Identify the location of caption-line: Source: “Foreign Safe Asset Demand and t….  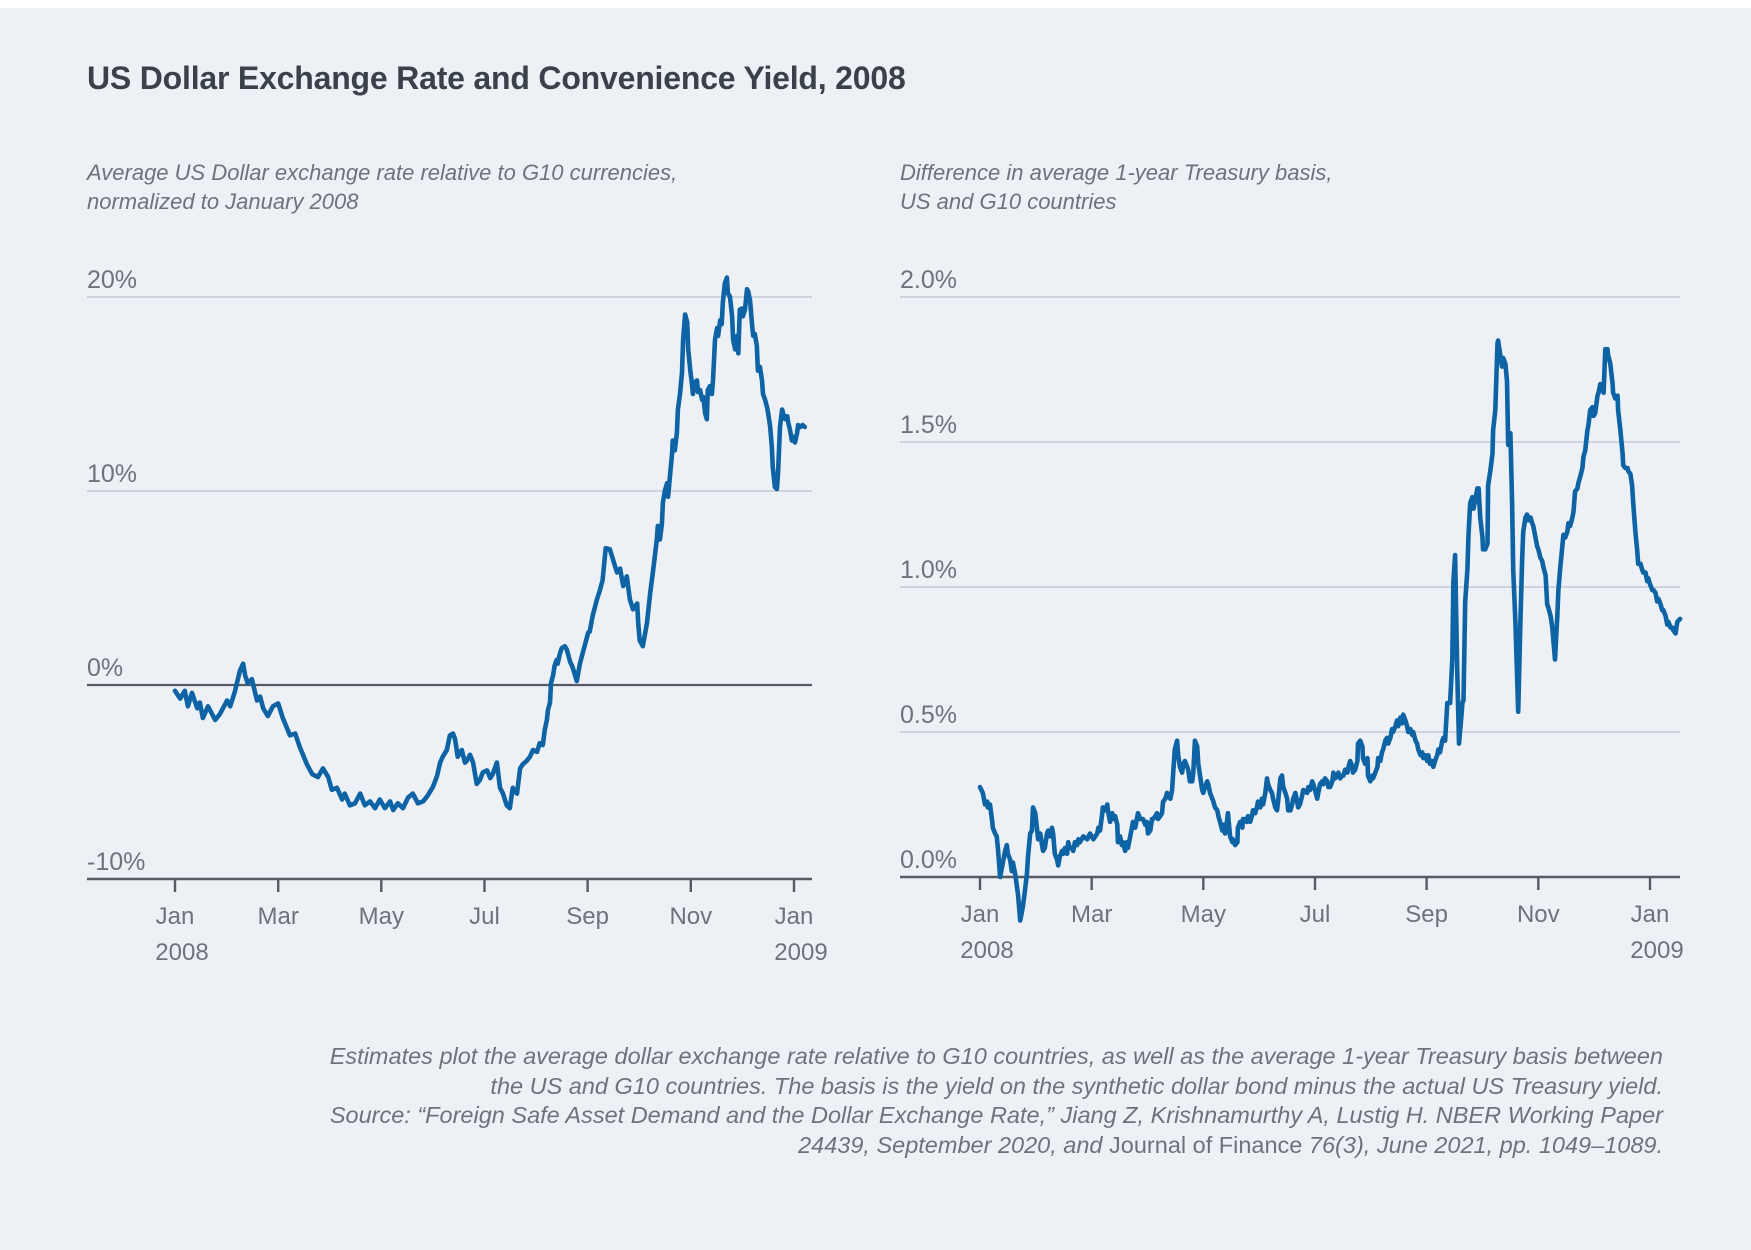
(996, 1115).